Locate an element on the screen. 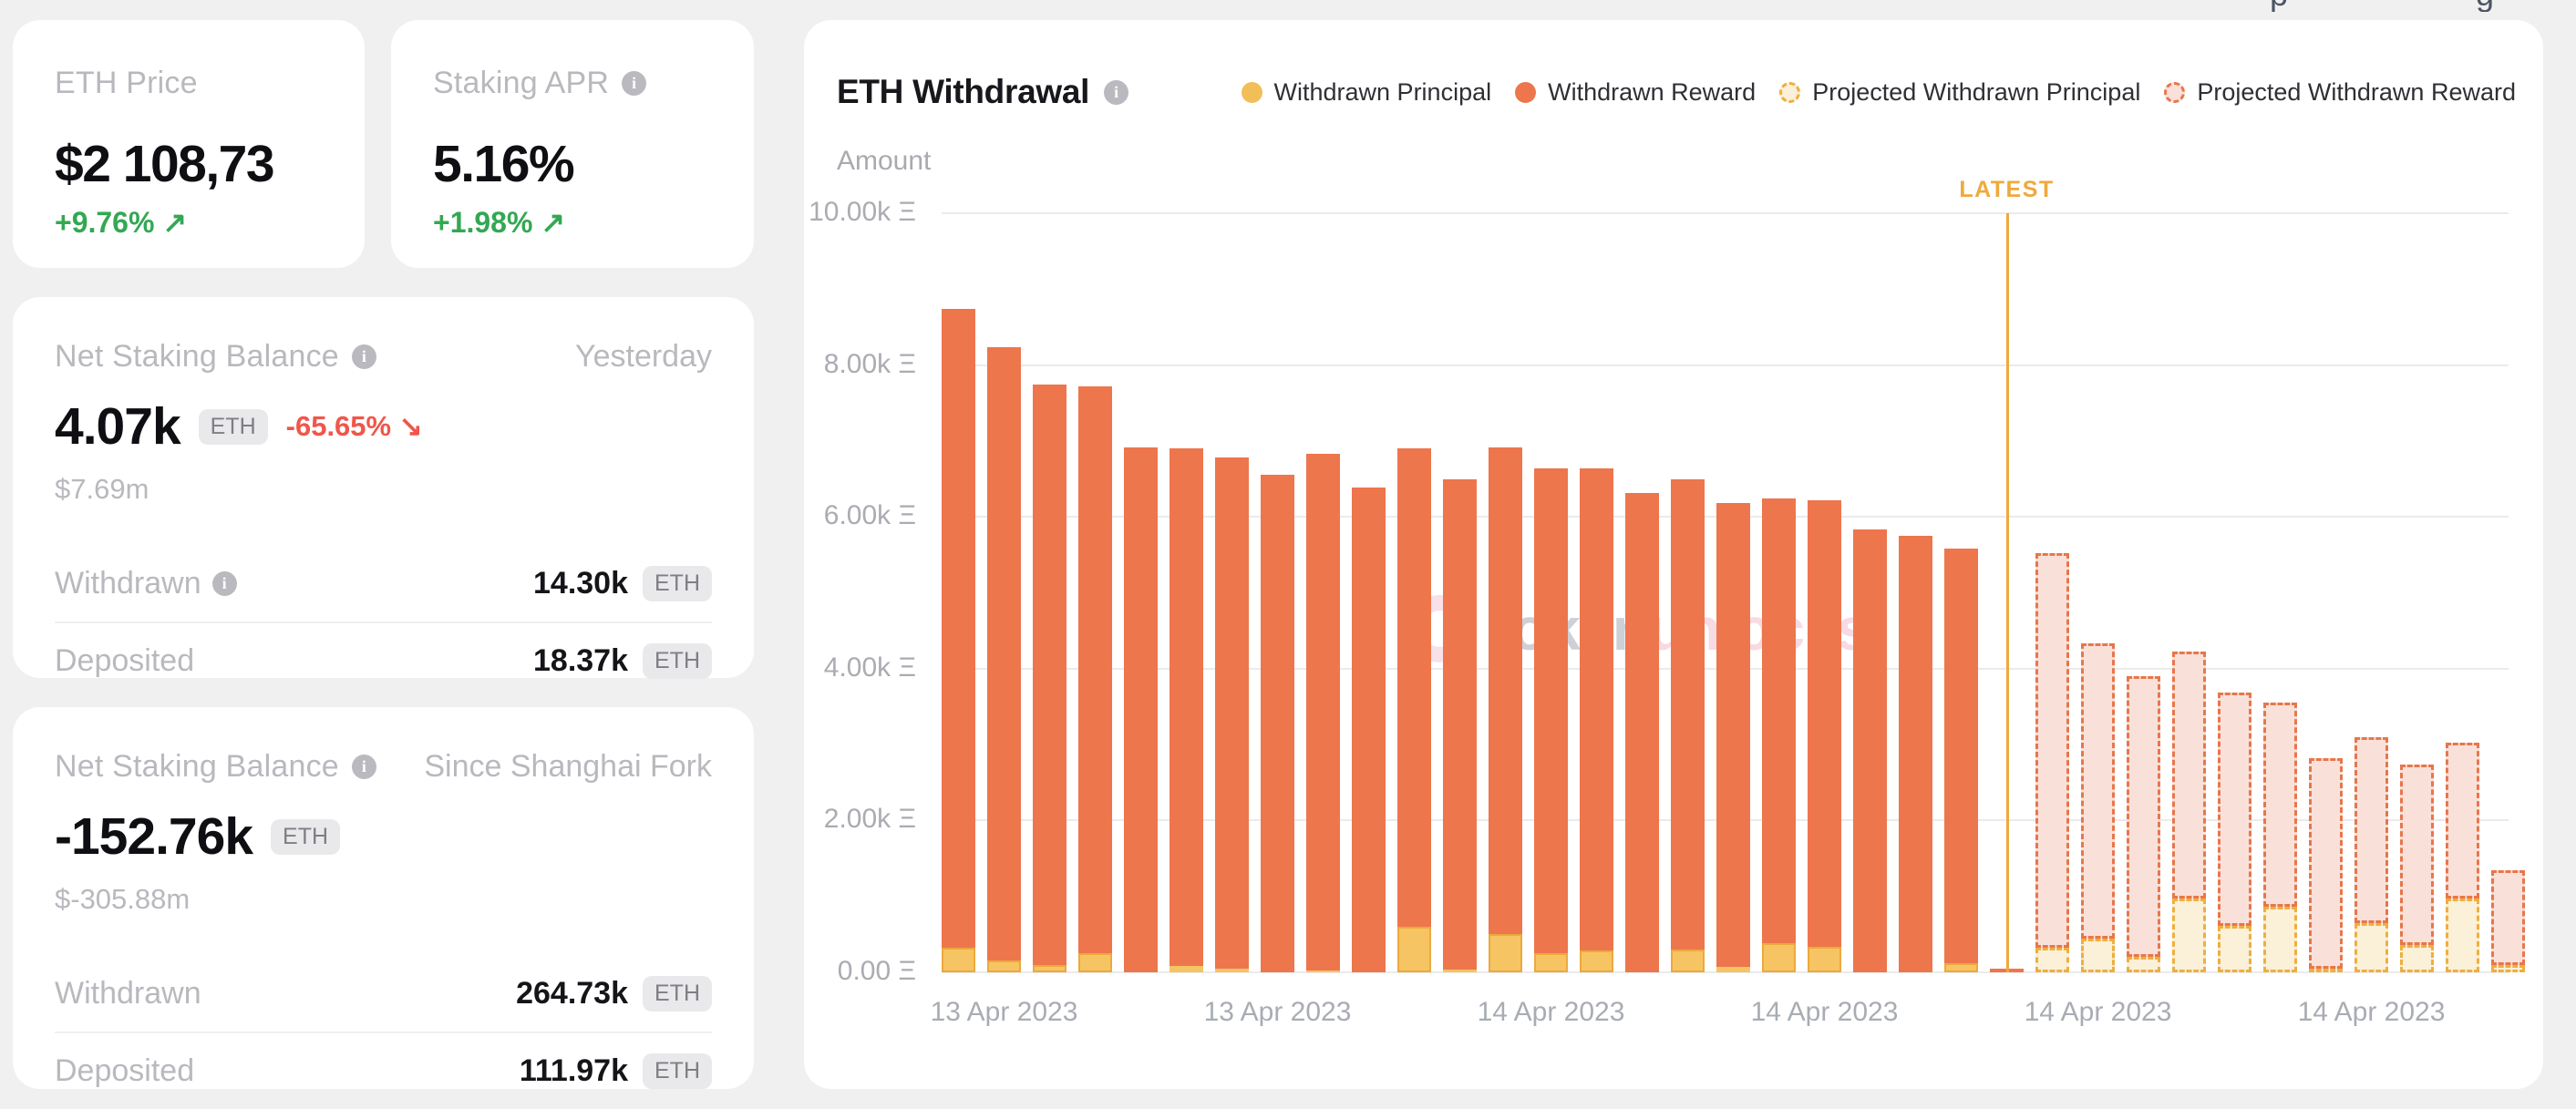 This screenshot has width=2576, height=1109. y-axis-tick: 0.00 Ξ is located at coordinates (876, 971).